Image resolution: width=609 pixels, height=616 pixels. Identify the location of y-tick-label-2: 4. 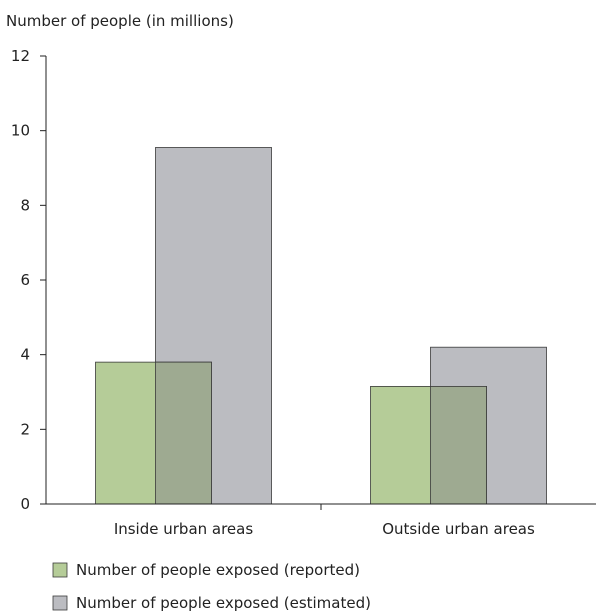
(25, 355).